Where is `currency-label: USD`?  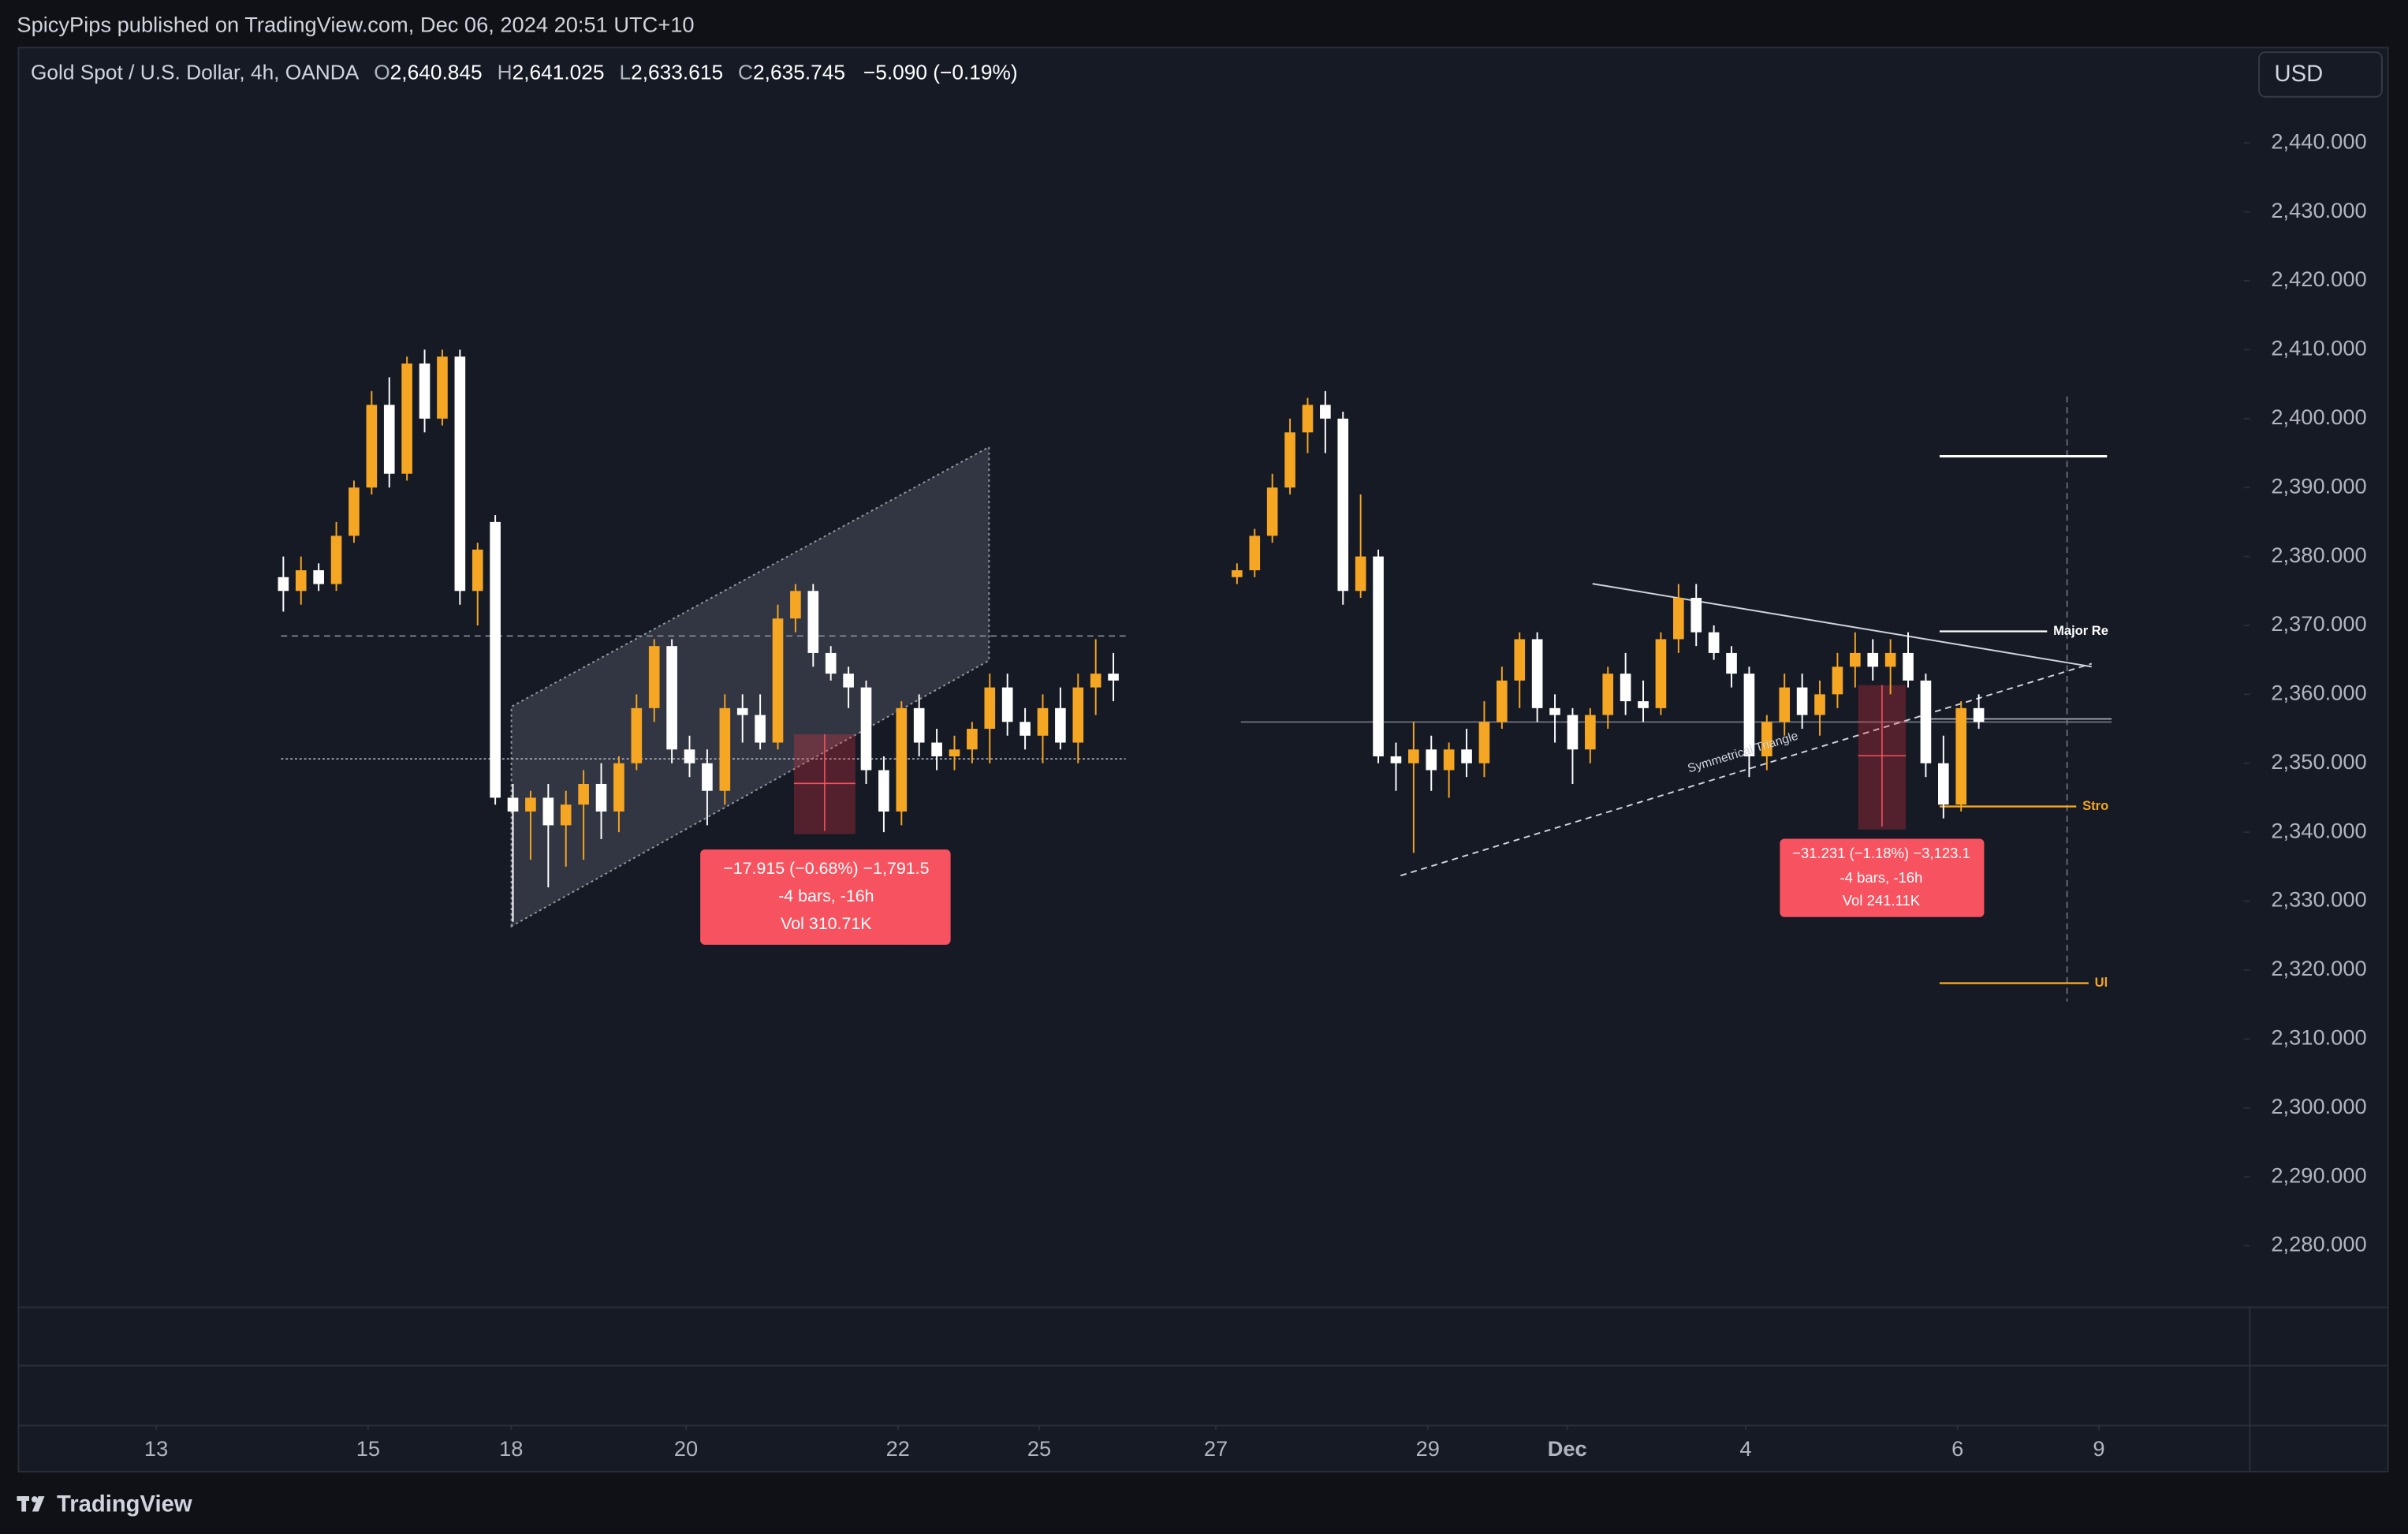
currency-label: USD is located at coordinates (2299, 74).